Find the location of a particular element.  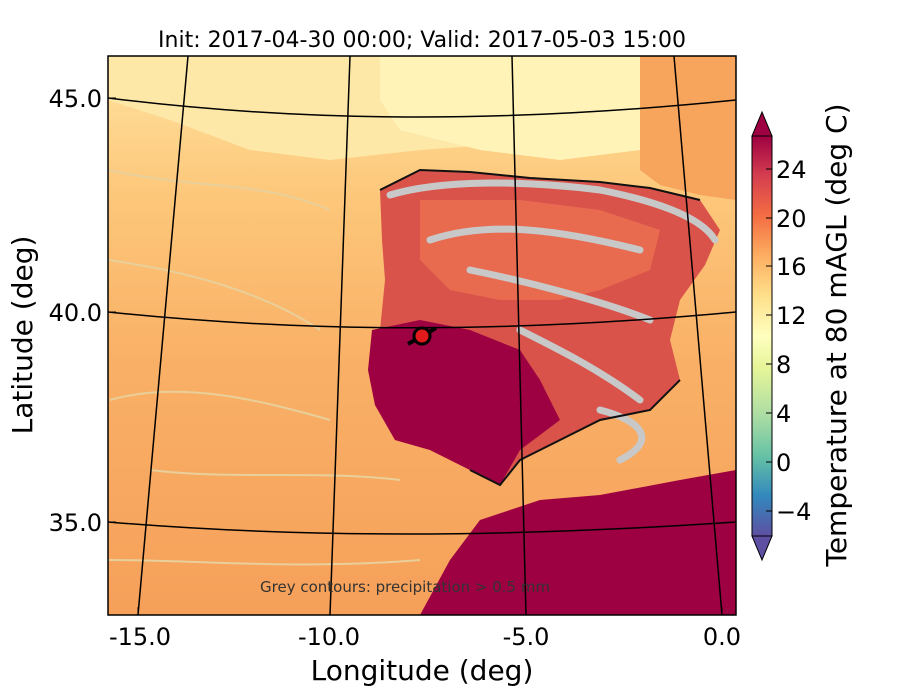

x-tick-label: 0.0 is located at coordinates (722, 637).